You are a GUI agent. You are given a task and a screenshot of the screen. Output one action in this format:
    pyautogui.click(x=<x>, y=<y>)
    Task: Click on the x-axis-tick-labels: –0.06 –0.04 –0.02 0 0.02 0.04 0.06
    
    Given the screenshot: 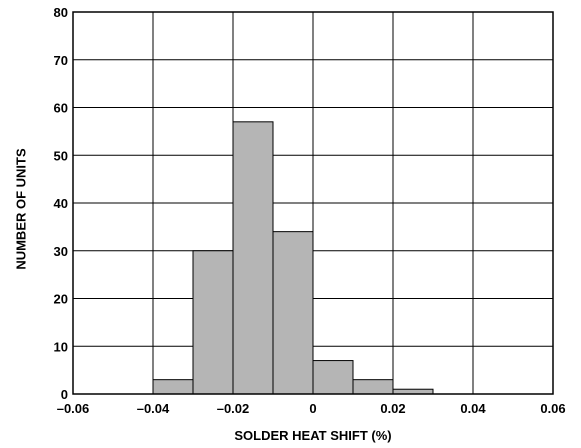 What is the action you would take?
    pyautogui.click(x=311, y=408)
    